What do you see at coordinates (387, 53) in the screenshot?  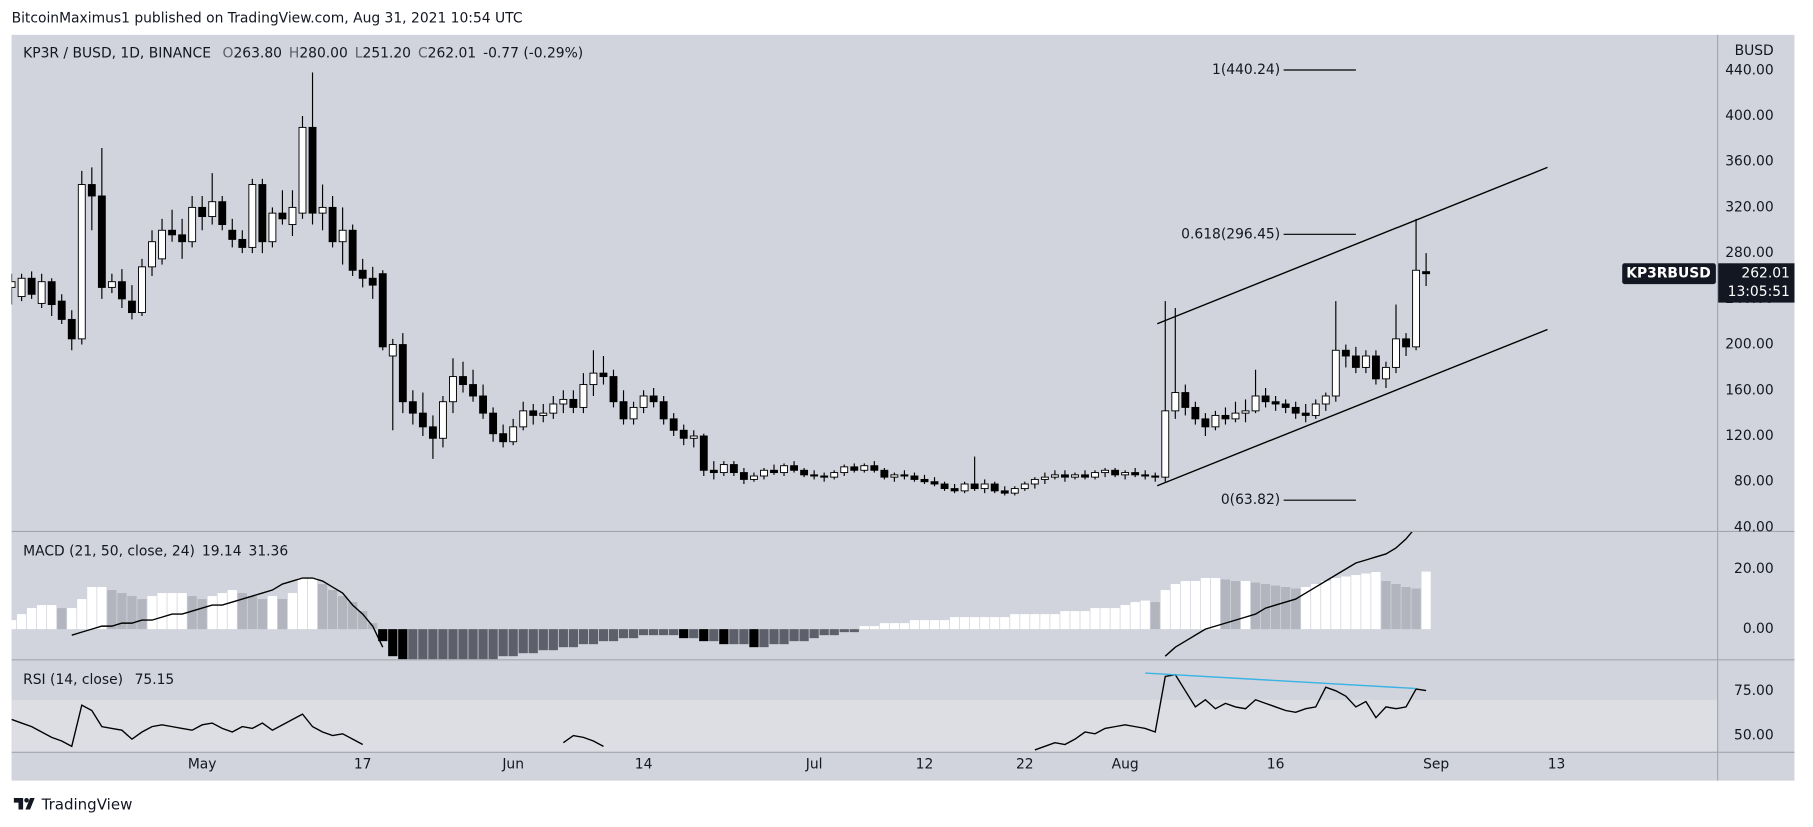 I see `legend-value: 251.20` at bounding box center [387, 53].